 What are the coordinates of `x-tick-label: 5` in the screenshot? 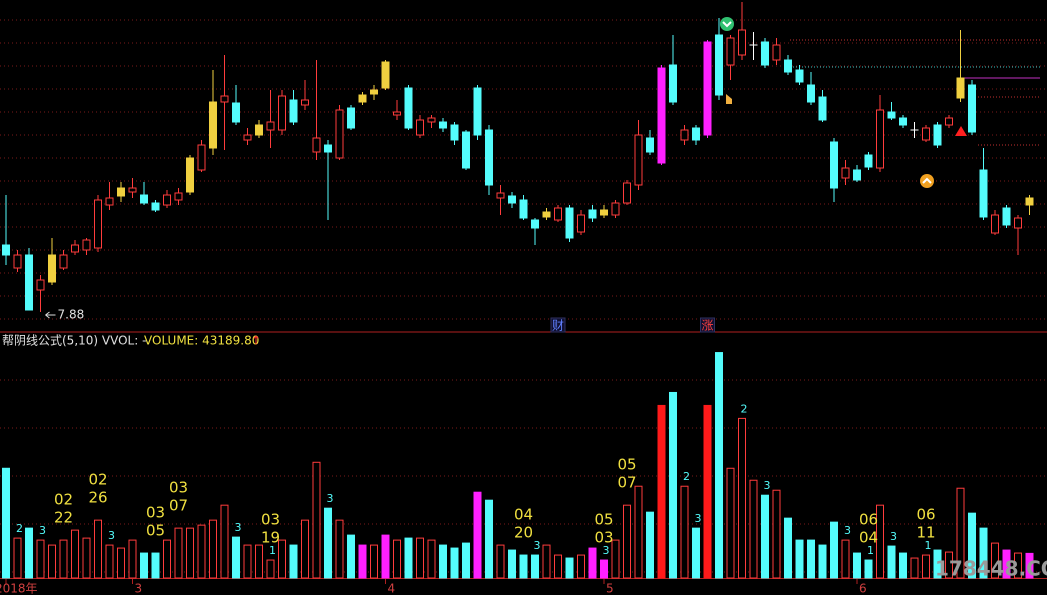 It's located at (610, 588).